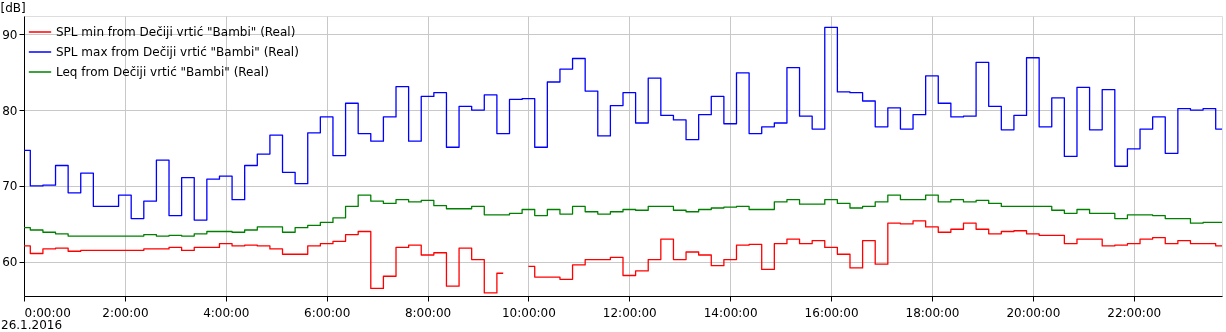 This screenshot has height=332, width=1226. What do you see at coordinates (428, 312) in the screenshot?
I see `x-tick-label: 8:00:00` at bounding box center [428, 312].